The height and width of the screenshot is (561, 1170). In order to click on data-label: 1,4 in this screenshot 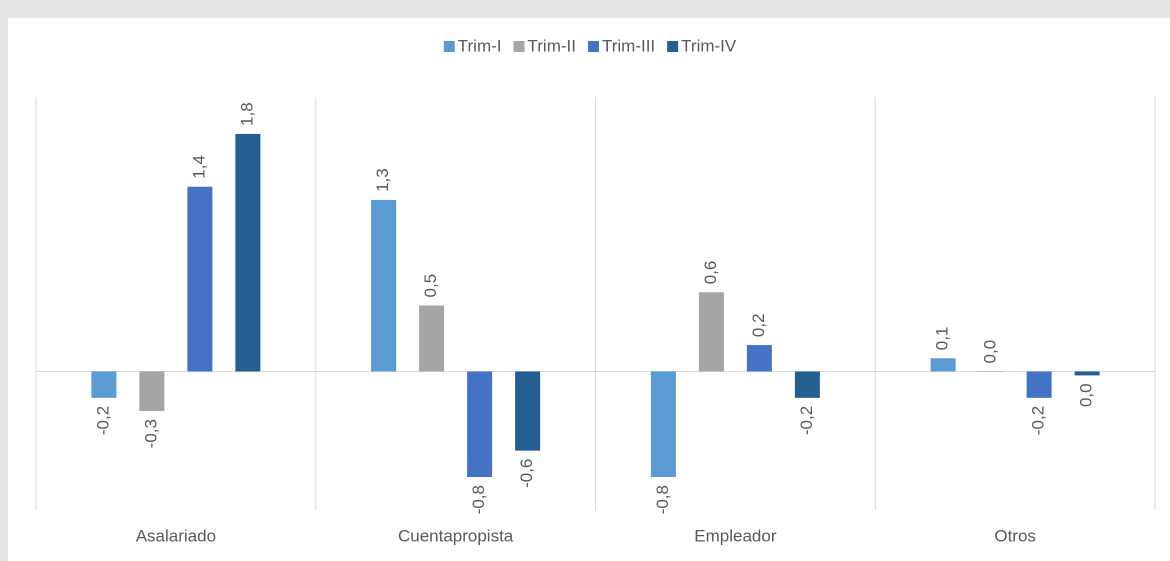, I will do `click(198, 167)`.